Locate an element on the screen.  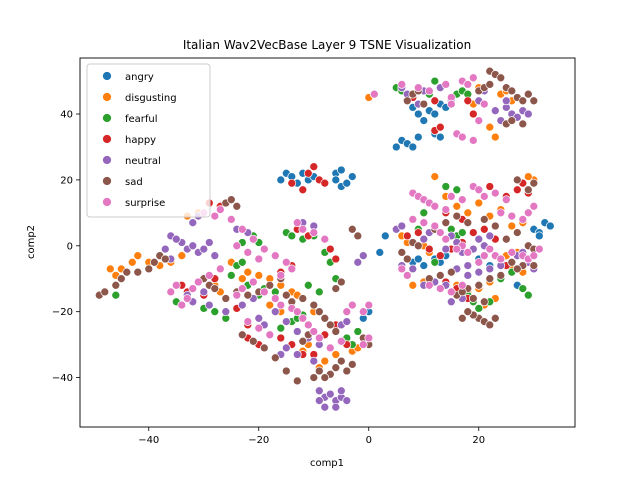
y-tick-label: 0 is located at coordinates (70, 246).